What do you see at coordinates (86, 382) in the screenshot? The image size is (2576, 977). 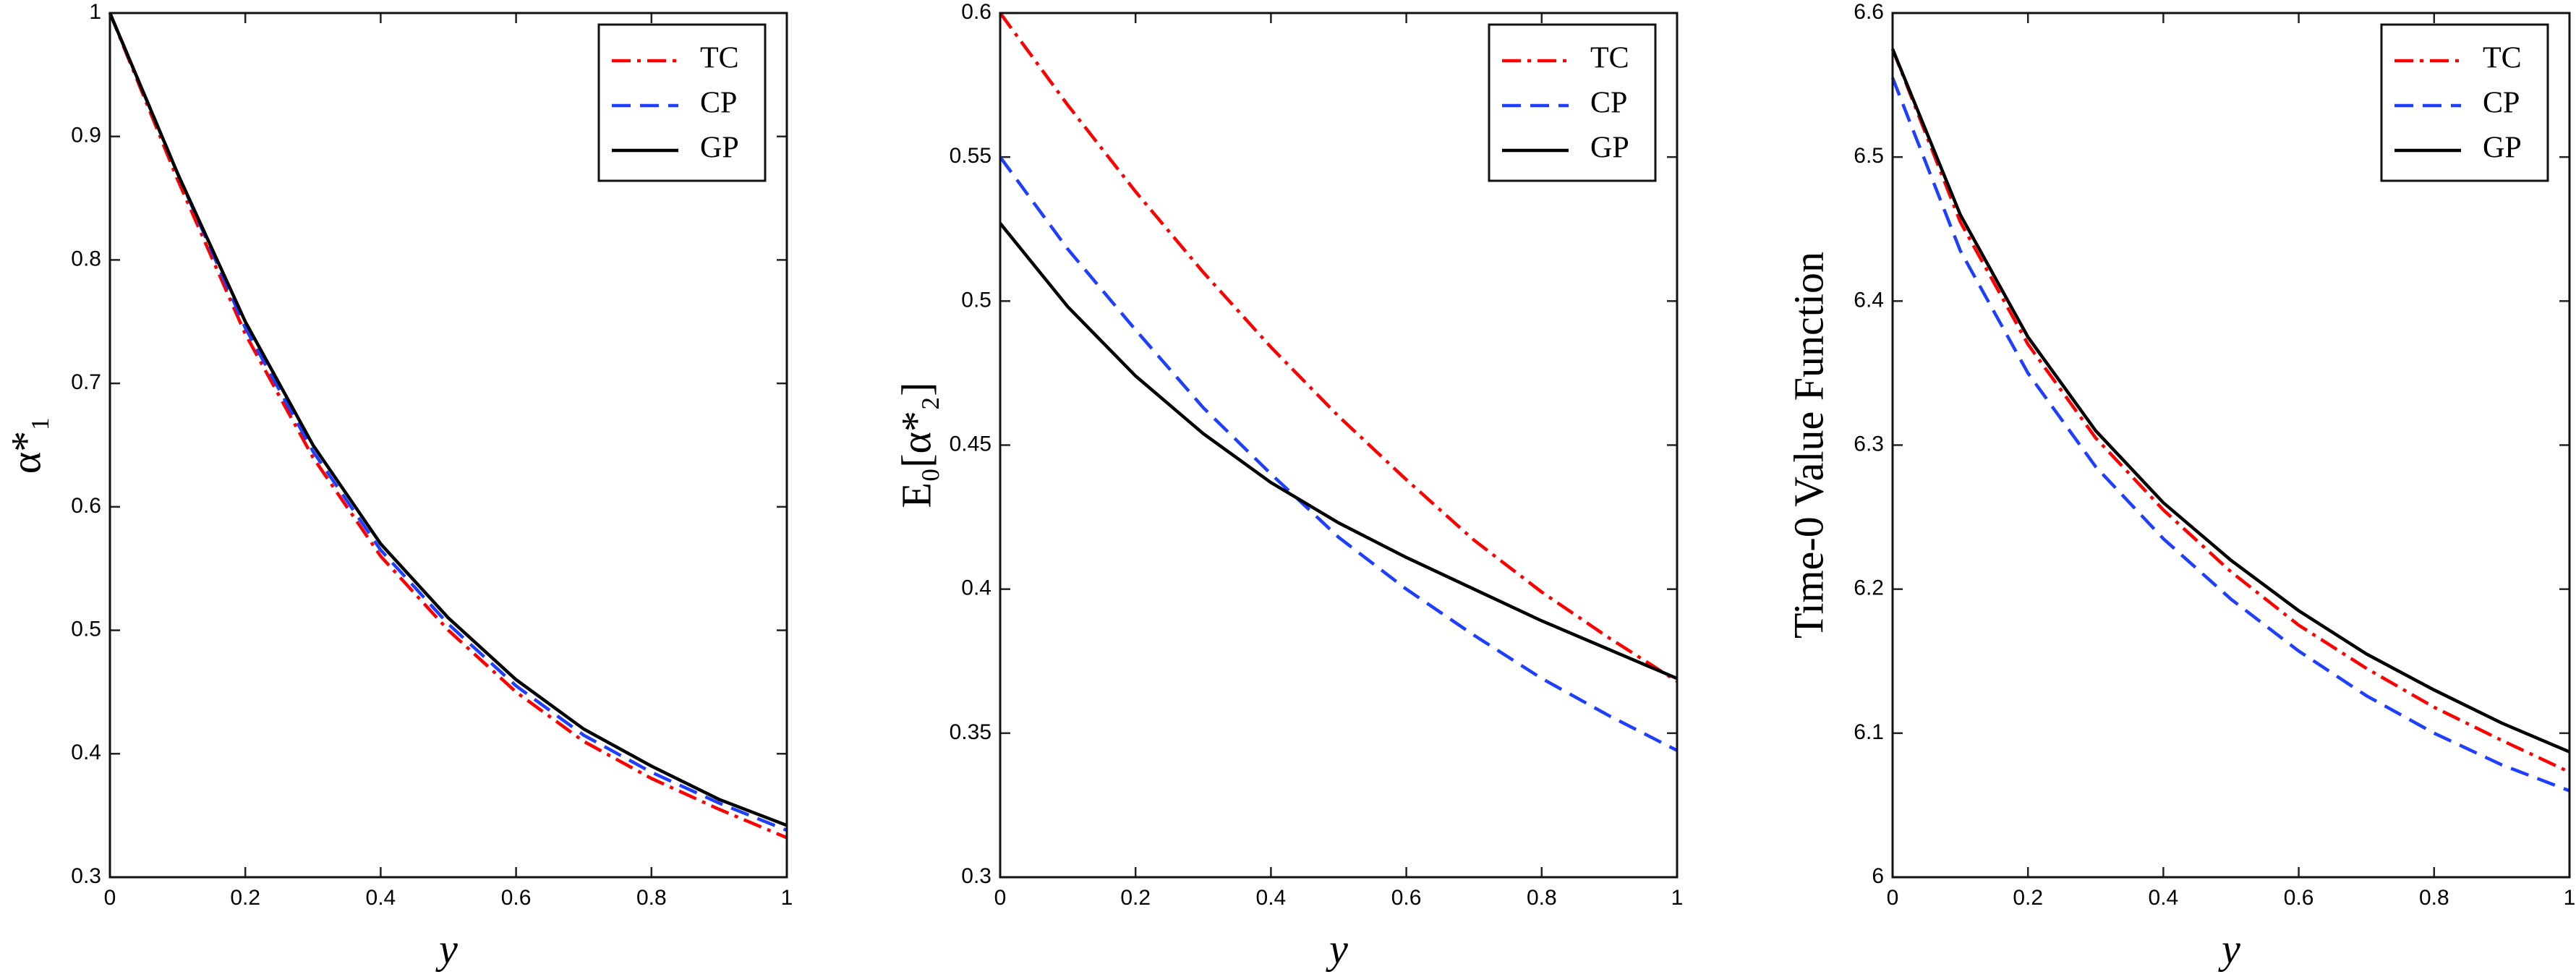 I see `y-tick-label: 0.7` at bounding box center [86, 382].